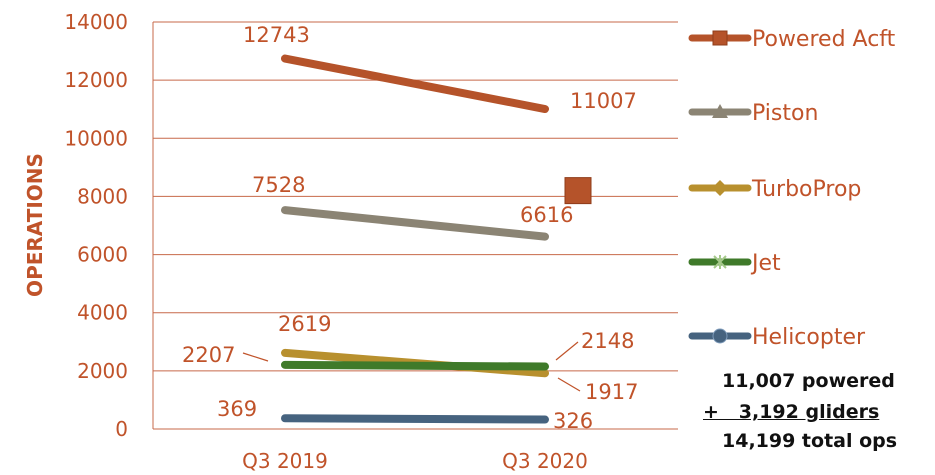  Describe the element at coordinates (35, 225) in the screenshot. I see `y-axis-title: OPERATIONS` at that location.